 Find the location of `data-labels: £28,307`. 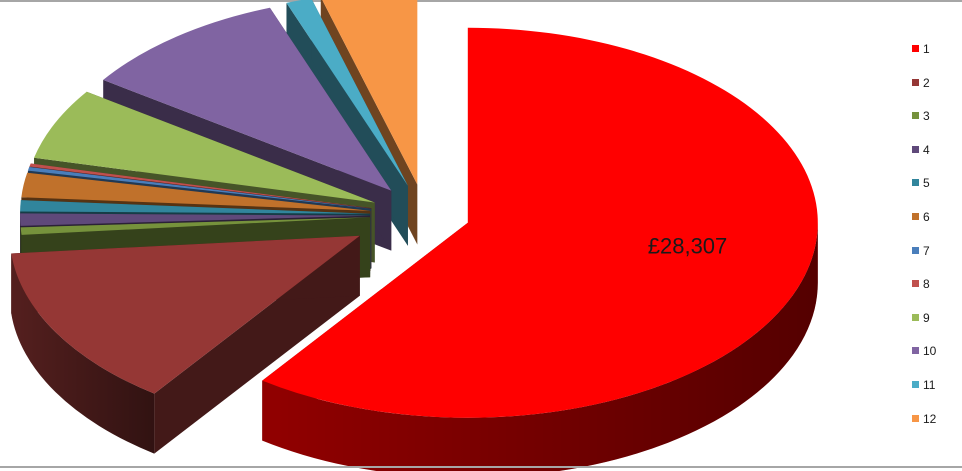

data-labels: £28,307 is located at coordinates (688, 246).